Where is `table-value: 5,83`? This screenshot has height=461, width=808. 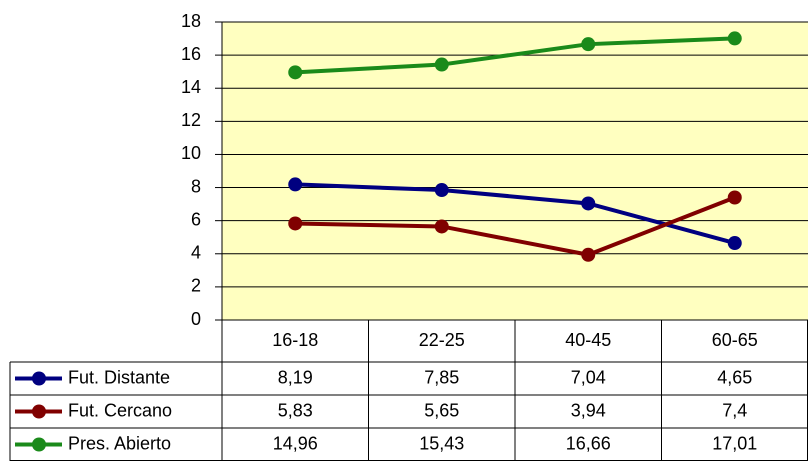
table-value: 5,83 is located at coordinates (295, 410).